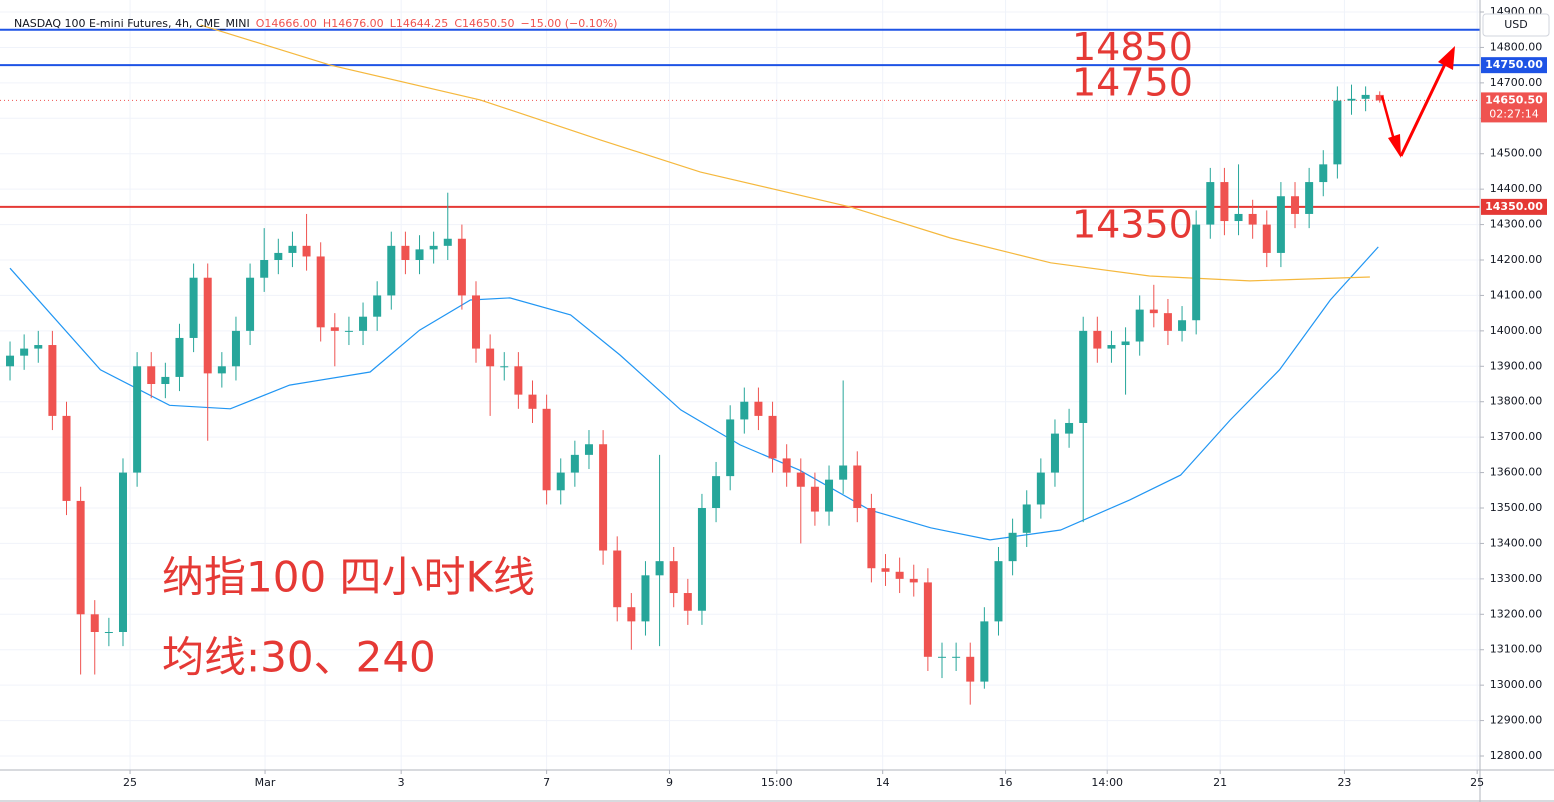 The image size is (1554, 802). Describe the element at coordinates (546, 782) in the screenshot. I see `x-tick-label: 7` at that location.